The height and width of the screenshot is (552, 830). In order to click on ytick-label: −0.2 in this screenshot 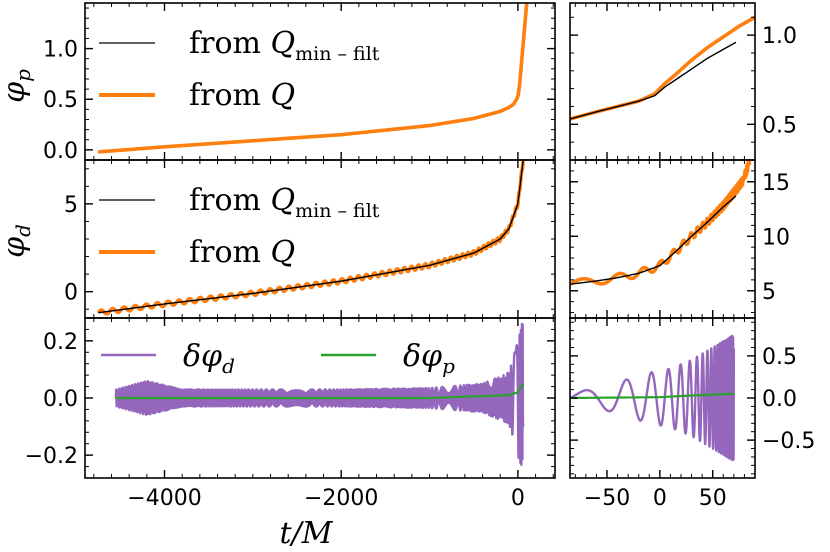, I will do `click(51, 456)`.